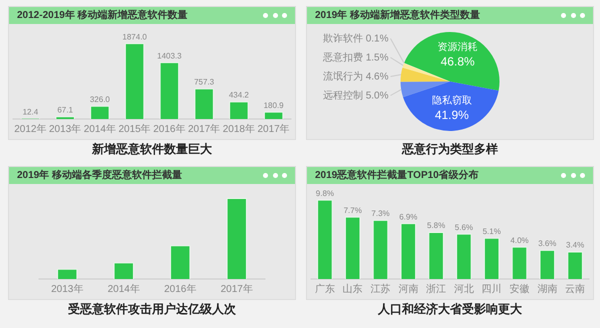  I want to click on data-label: 46.8%, so click(457, 61).